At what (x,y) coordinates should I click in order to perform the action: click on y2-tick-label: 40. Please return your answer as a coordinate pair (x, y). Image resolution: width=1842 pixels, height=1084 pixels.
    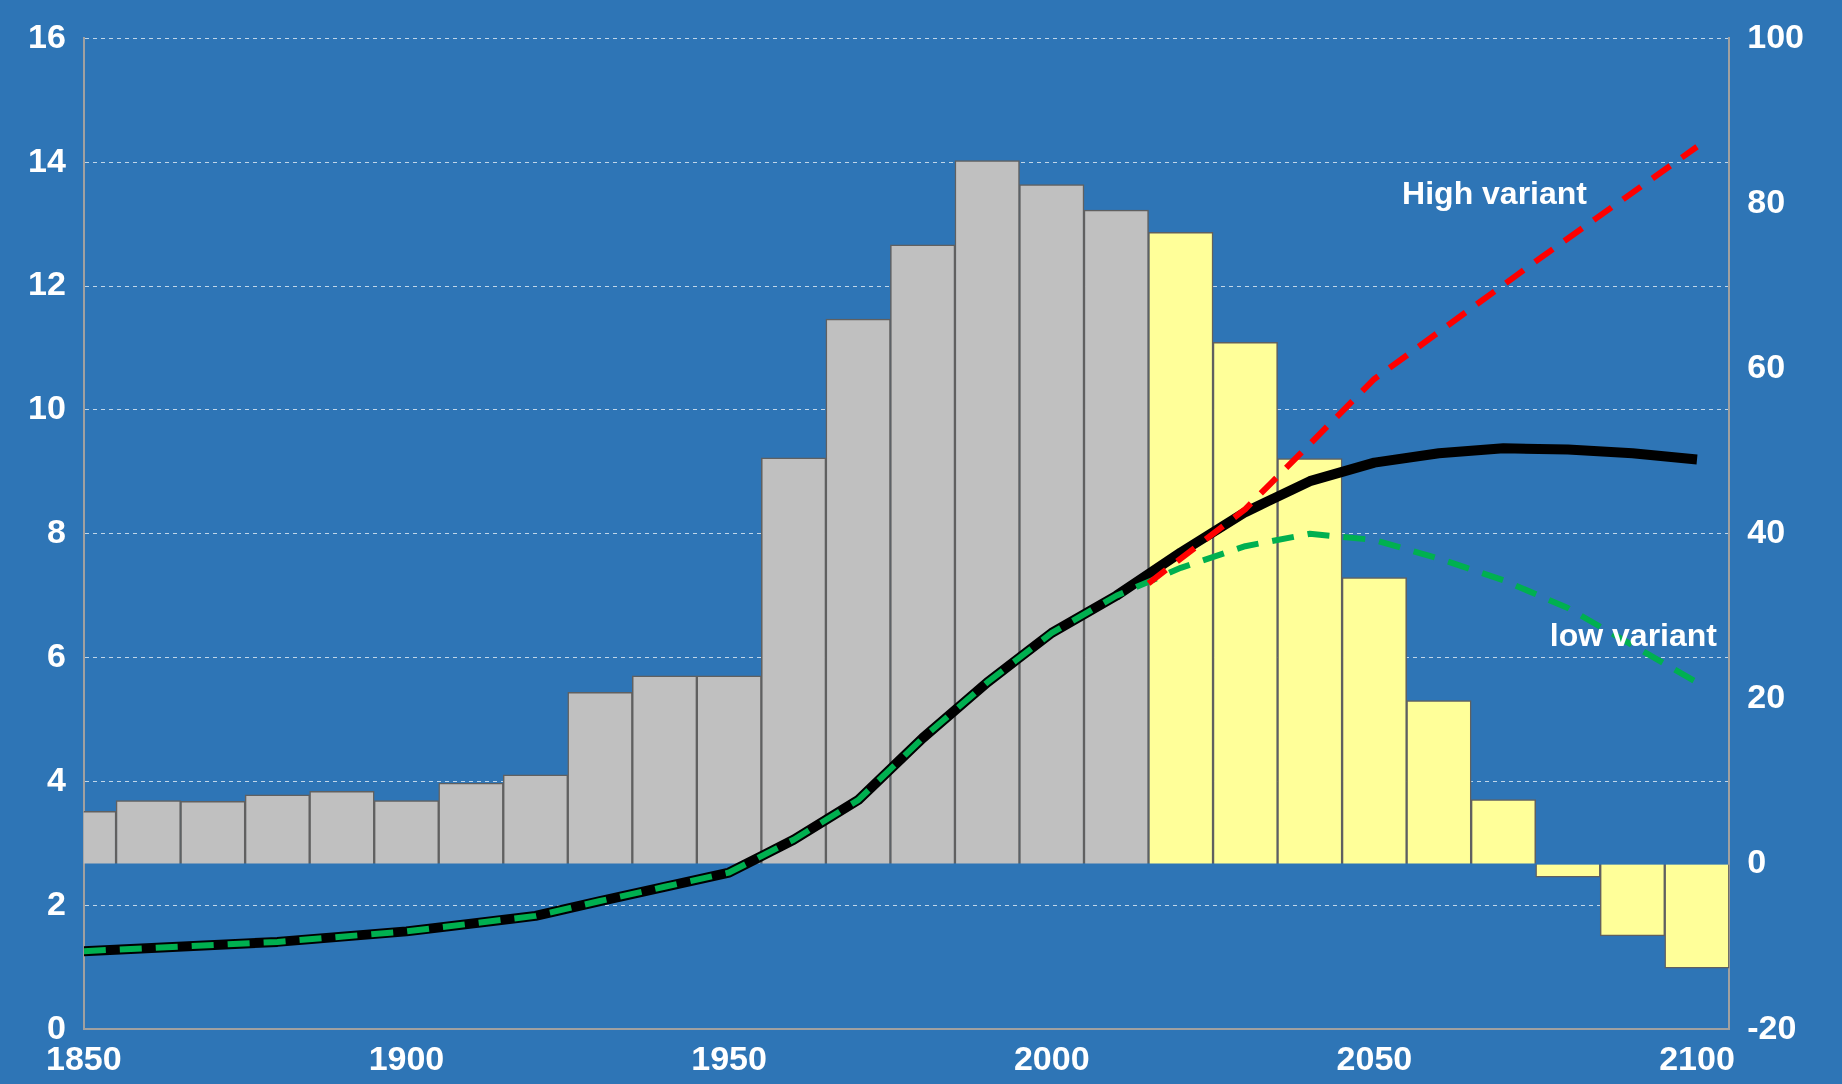
    Looking at the image, I should click on (1766, 531).